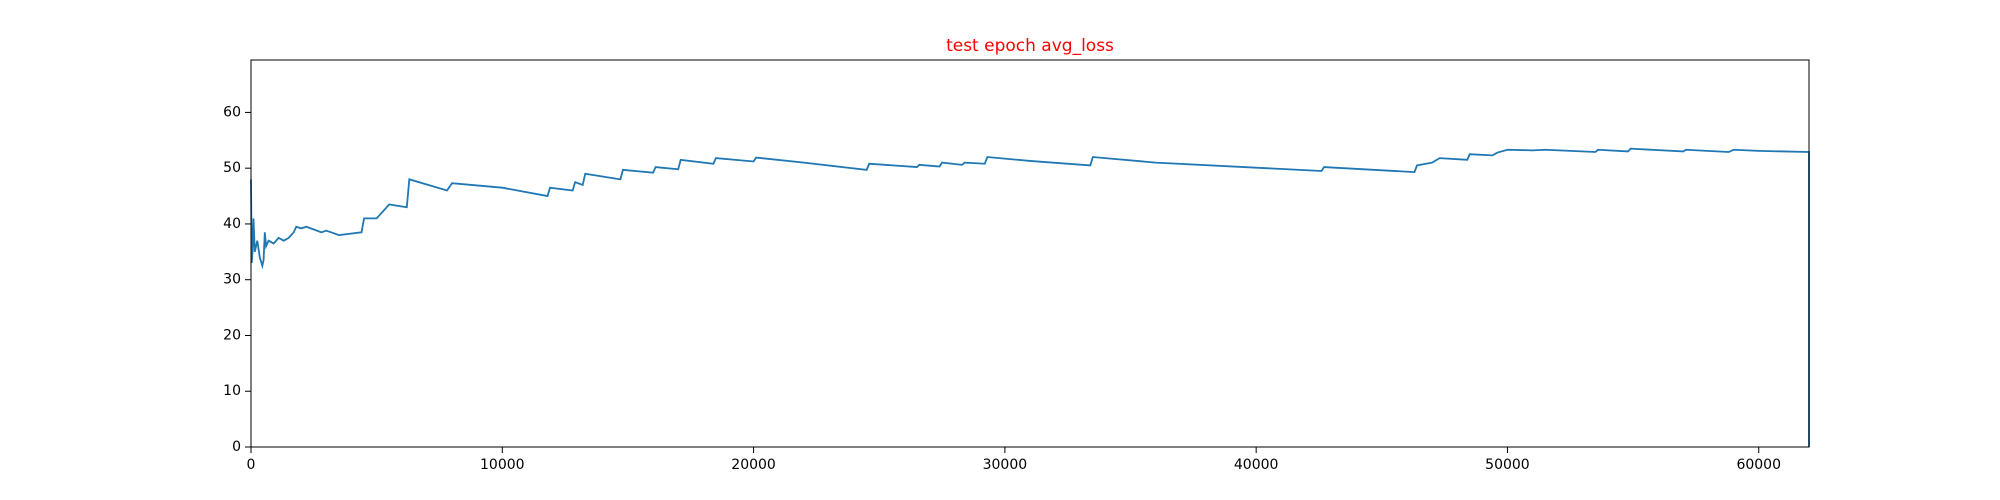  Describe the element at coordinates (232, 224) in the screenshot. I see `y-tick-label: 40` at that location.